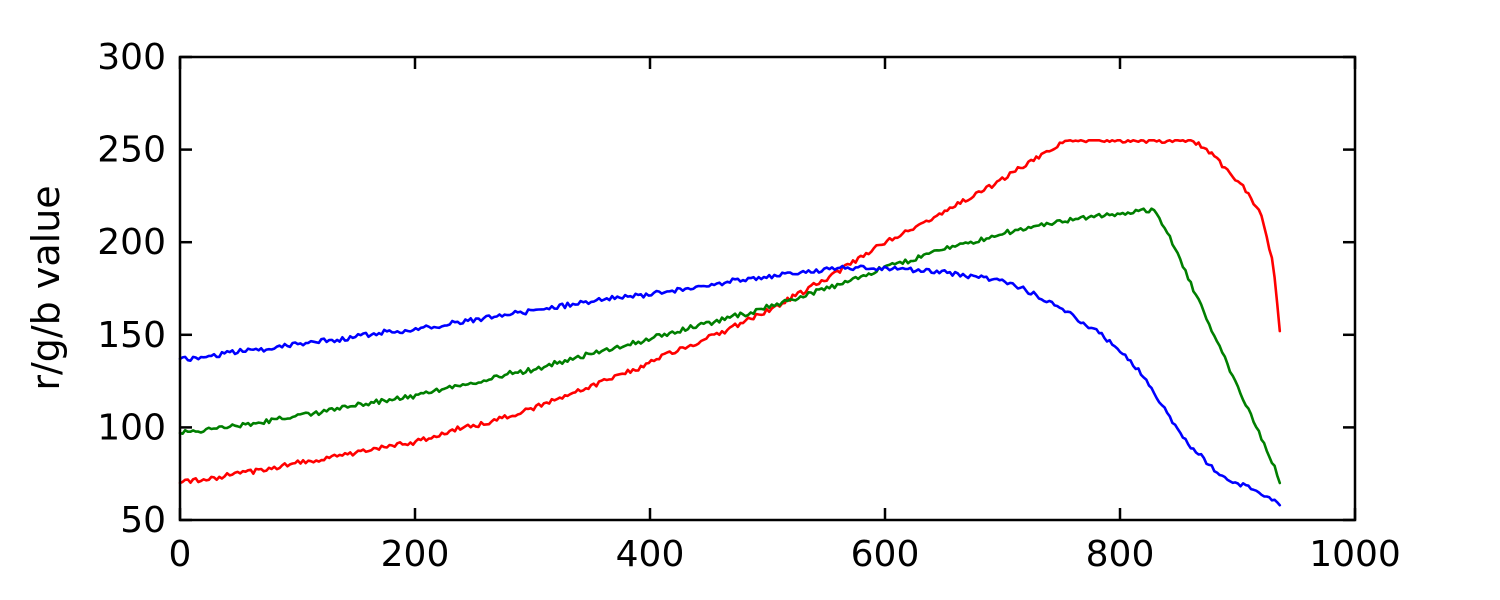 This screenshot has width=1500, height=600. What do you see at coordinates (46, 288) in the screenshot?
I see `y-axis-label: r/g/b value` at bounding box center [46, 288].